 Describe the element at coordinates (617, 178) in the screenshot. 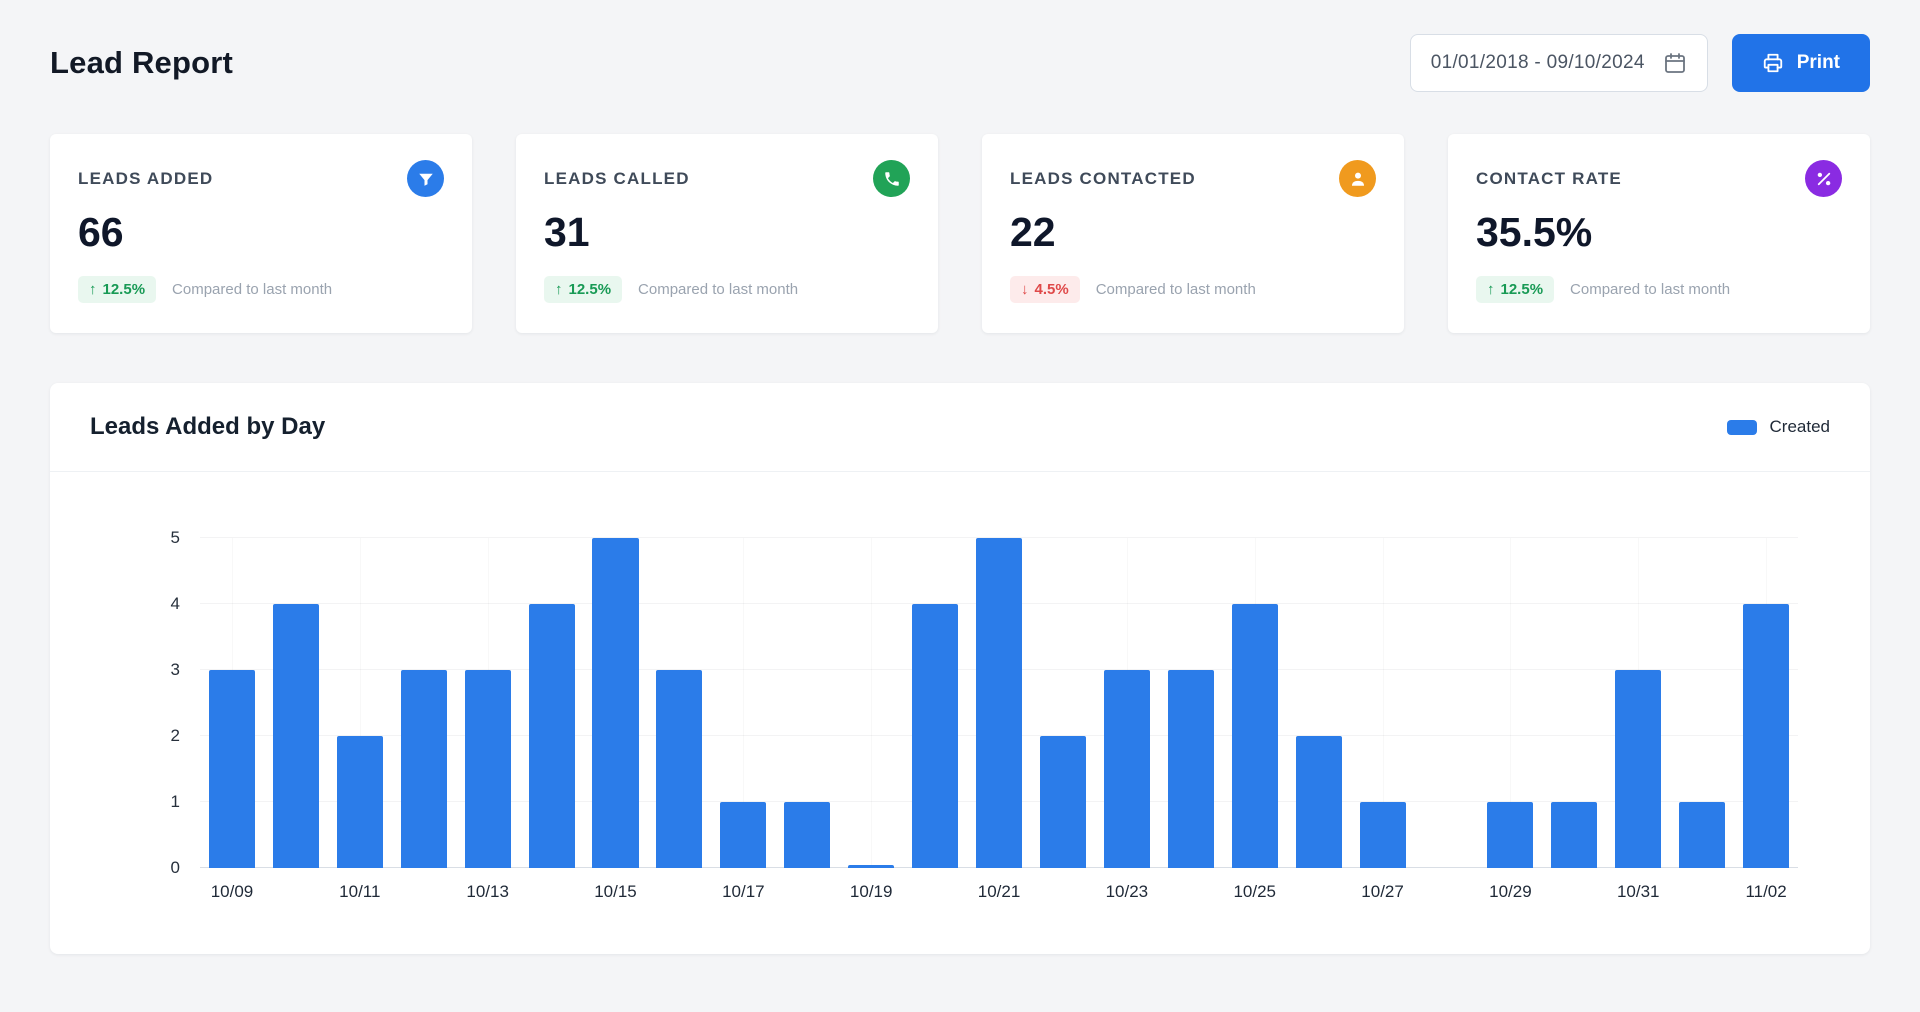

I see `stat-label: LEADS CALLED` at that location.